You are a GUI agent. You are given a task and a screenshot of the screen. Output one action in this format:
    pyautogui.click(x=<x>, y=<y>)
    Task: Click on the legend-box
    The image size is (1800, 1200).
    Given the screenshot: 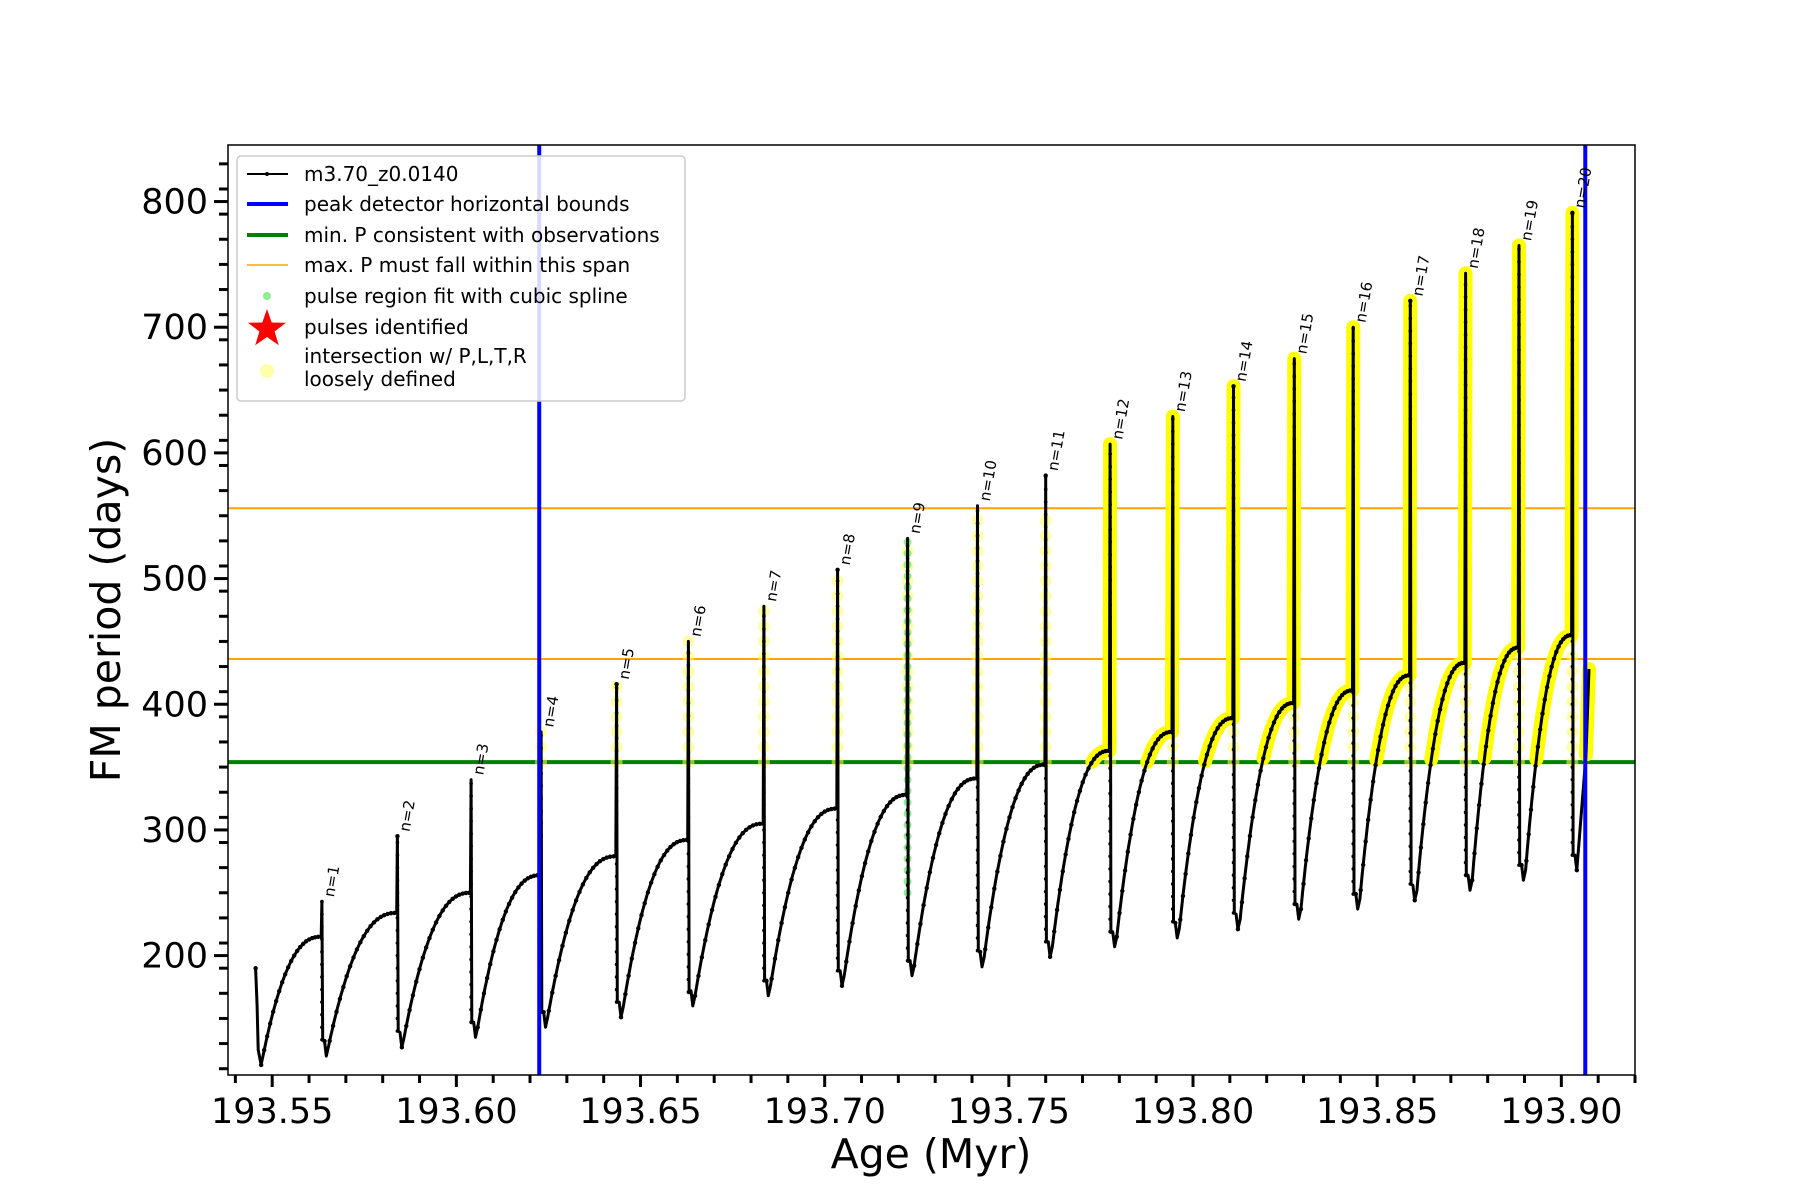 What is the action you would take?
    pyautogui.click(x=461, y=278)
    